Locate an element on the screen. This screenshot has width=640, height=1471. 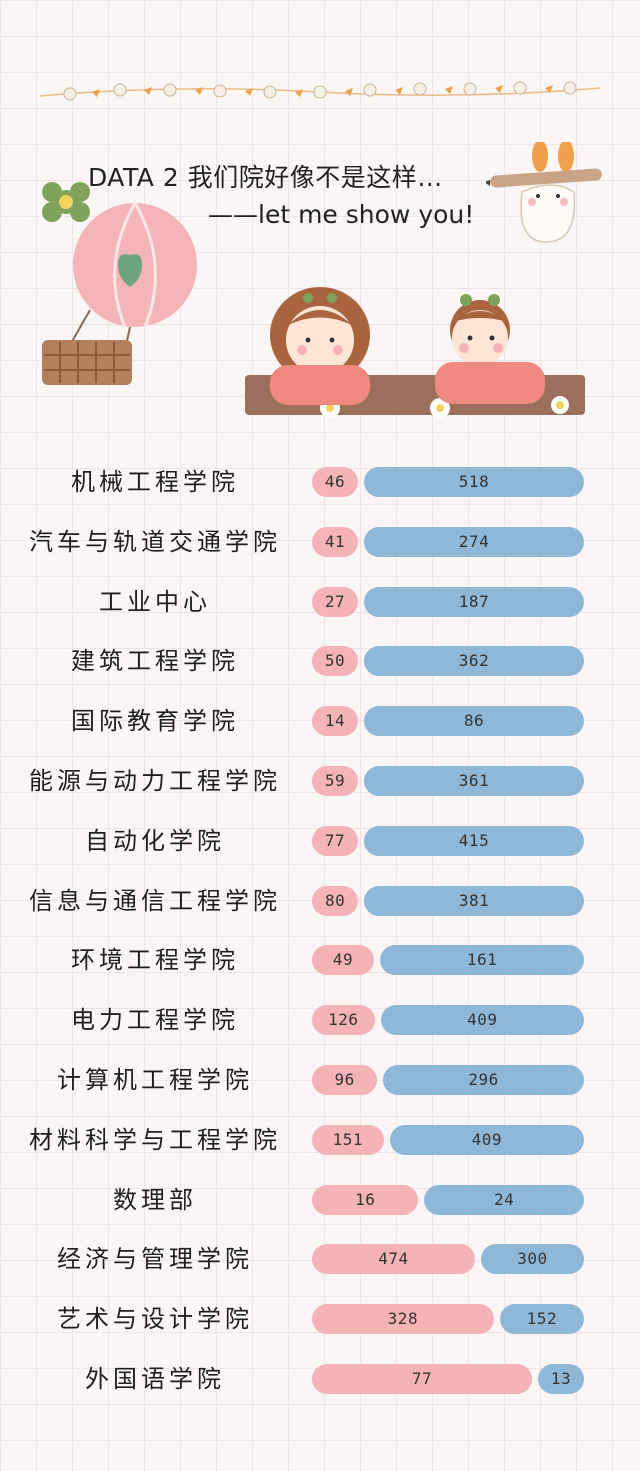
chart-row: 国际教育学院 14 86 is located at coordinates (320, 721).